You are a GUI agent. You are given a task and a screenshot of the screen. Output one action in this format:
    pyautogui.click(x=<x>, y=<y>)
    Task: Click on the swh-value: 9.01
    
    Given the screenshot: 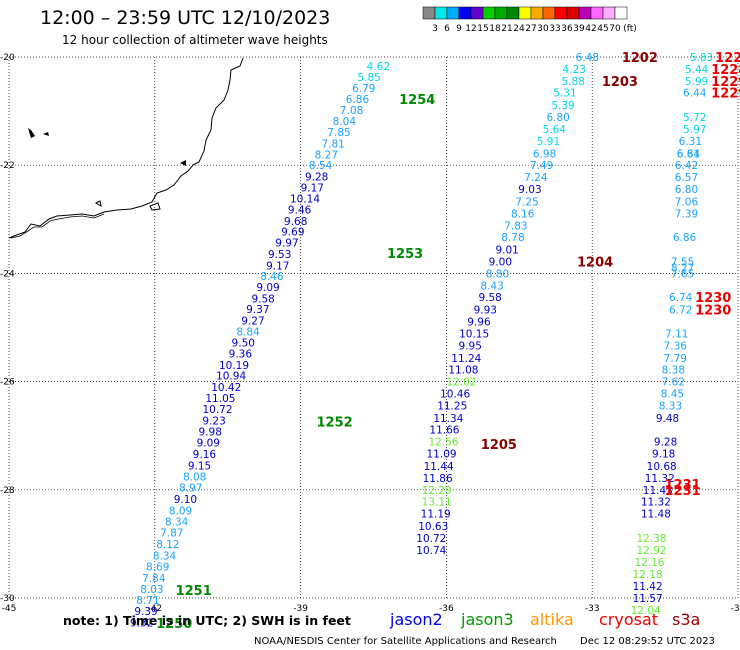 What is the action you would take?
    pyautogui.click(x=506, y=251)
    